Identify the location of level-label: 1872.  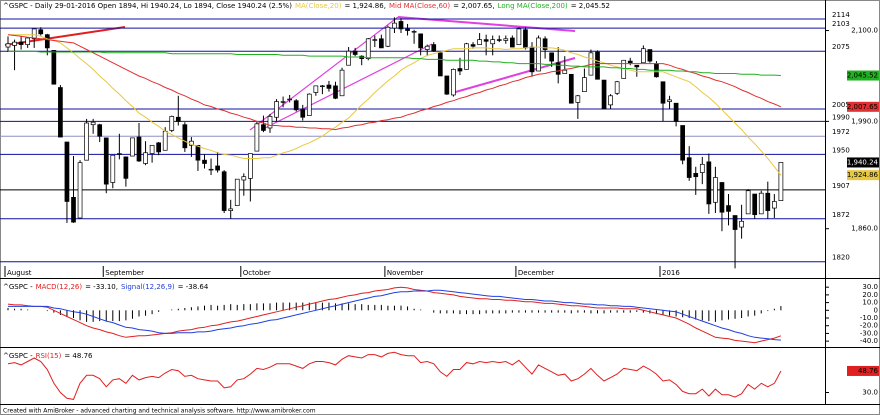
(841, 215).